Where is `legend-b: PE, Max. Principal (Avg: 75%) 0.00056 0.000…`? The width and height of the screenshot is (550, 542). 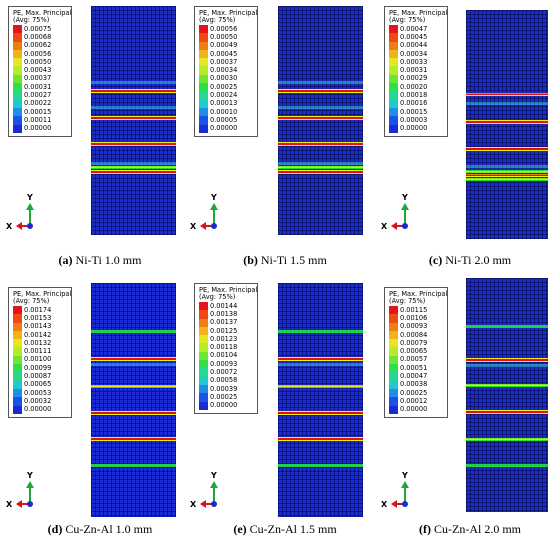 legend-b: PE, Max. Principal (Avg: 75%) 0.00056 0.000… is located at coordinates (226, 71).